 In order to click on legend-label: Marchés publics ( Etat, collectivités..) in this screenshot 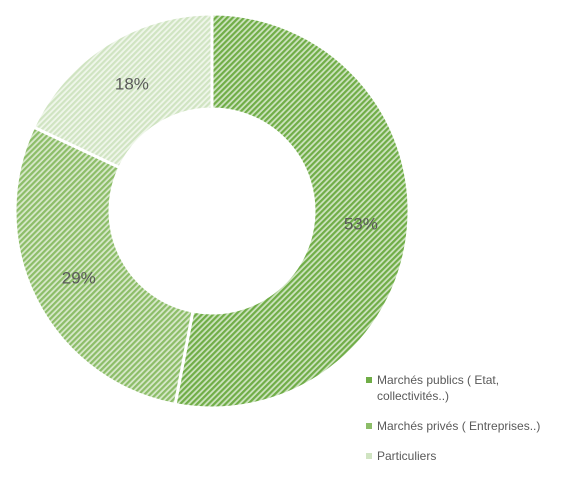, I will do `click(438, 388)`.